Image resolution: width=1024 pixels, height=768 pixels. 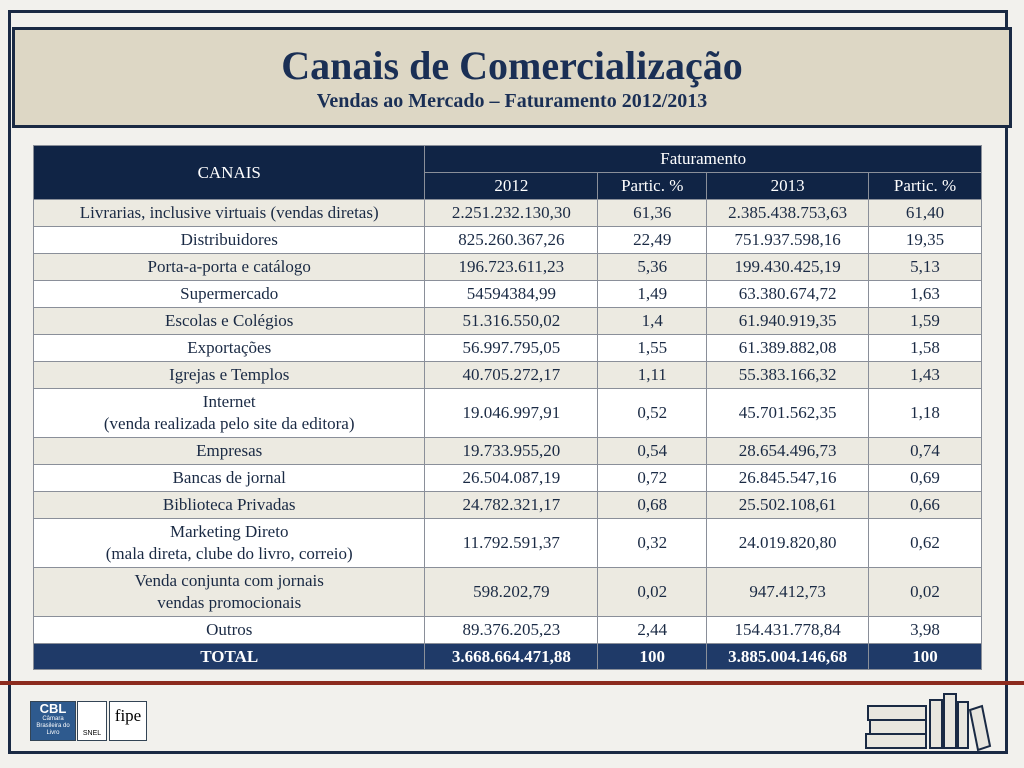 What do you see at coordinates (229, 531) in the screenshot?
I see `canal-line: Marketing Direto` at bounding box center [229, 531].